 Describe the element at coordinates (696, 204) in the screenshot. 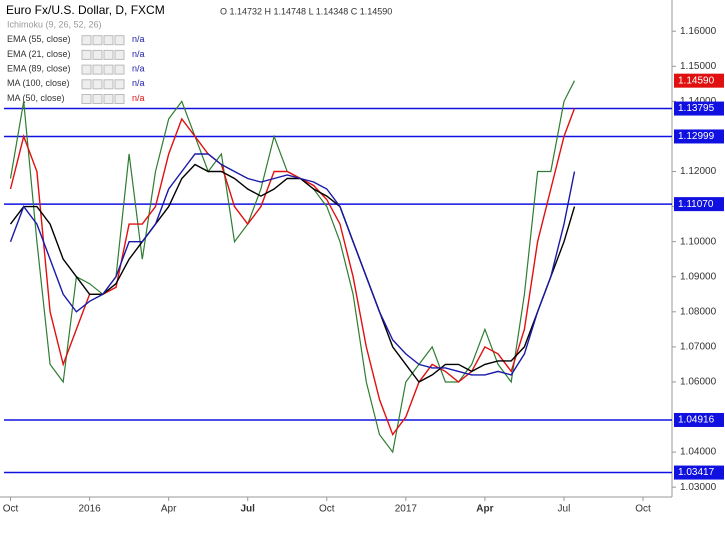

I see `level-label: 1.11070` at that location.